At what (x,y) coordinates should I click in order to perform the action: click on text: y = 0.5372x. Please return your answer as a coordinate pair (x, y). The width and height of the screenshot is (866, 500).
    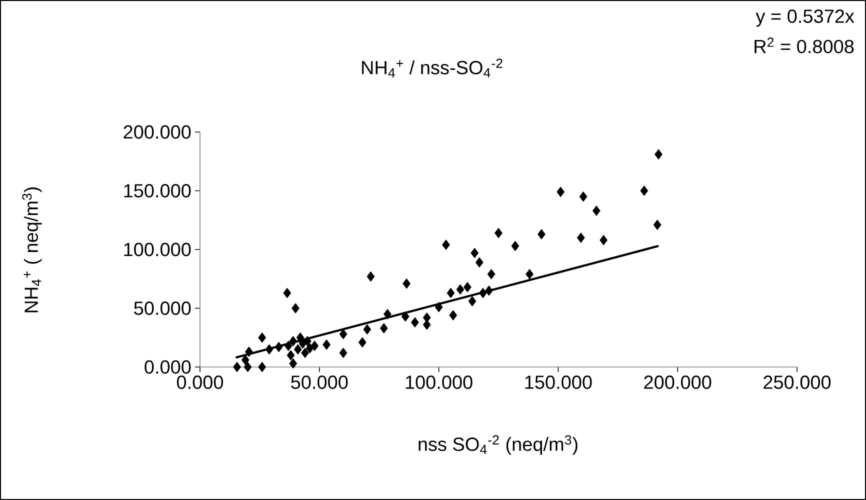
    Looking at the image, I should click on (805, 18).